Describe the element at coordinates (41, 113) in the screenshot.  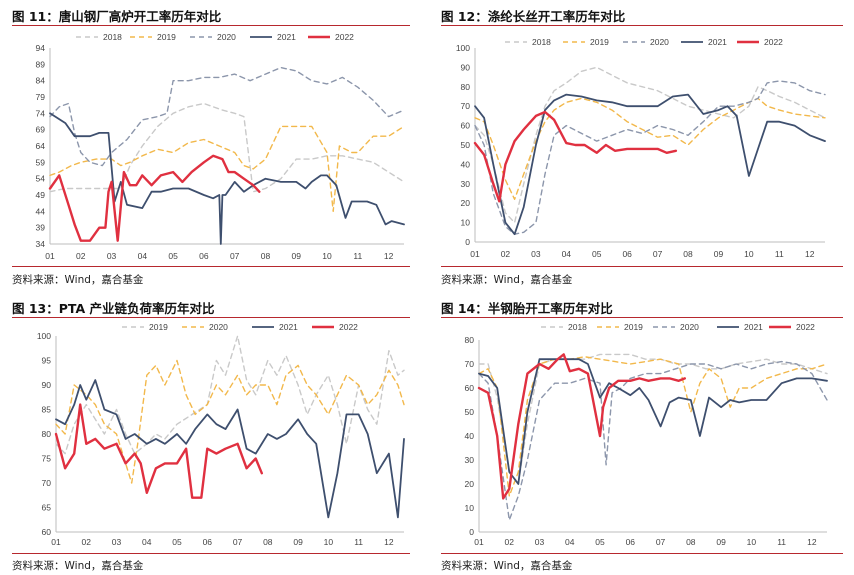
I see `y-tick-label: 74` at that location.